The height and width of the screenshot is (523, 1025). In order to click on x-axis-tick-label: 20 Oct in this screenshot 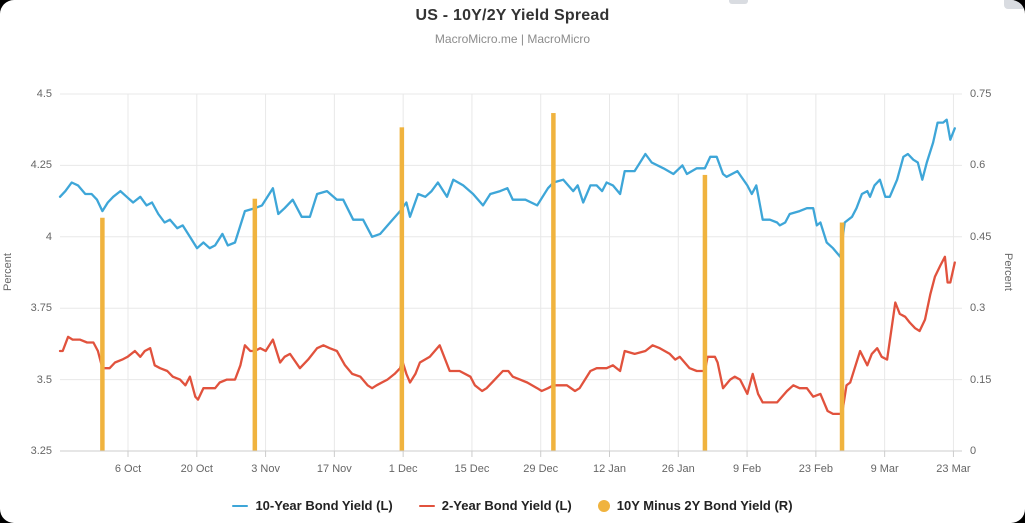, I will do `click(196, 469)`.